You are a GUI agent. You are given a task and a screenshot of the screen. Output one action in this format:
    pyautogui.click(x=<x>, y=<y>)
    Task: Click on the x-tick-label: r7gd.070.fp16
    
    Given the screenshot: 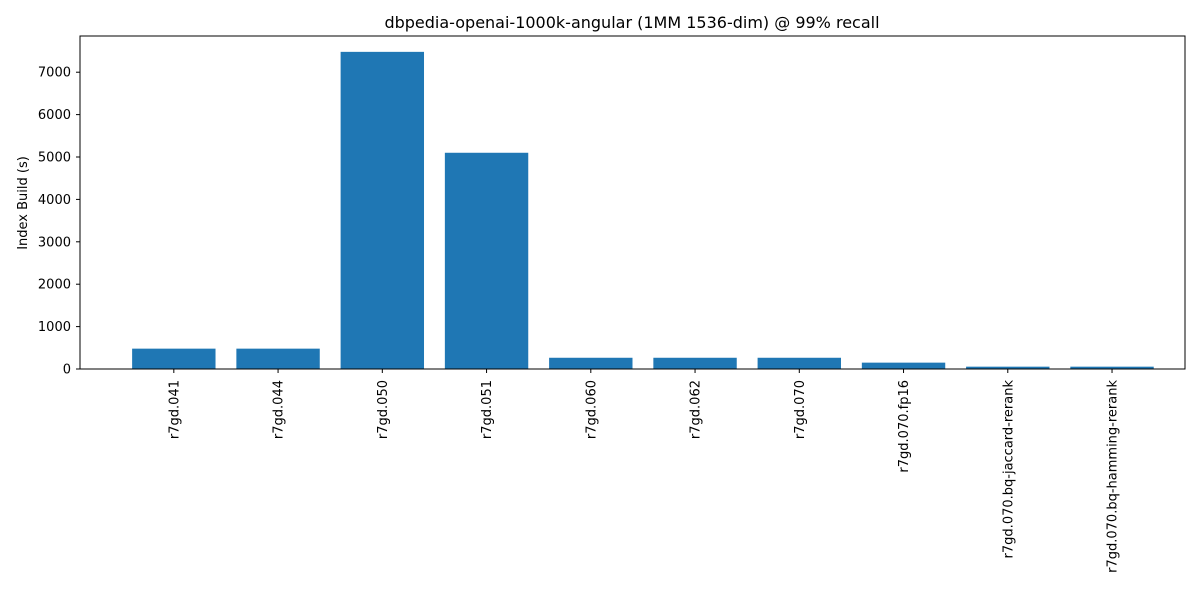 What is the action you would take?
    pyautogui.click(x=904, y=426)
    